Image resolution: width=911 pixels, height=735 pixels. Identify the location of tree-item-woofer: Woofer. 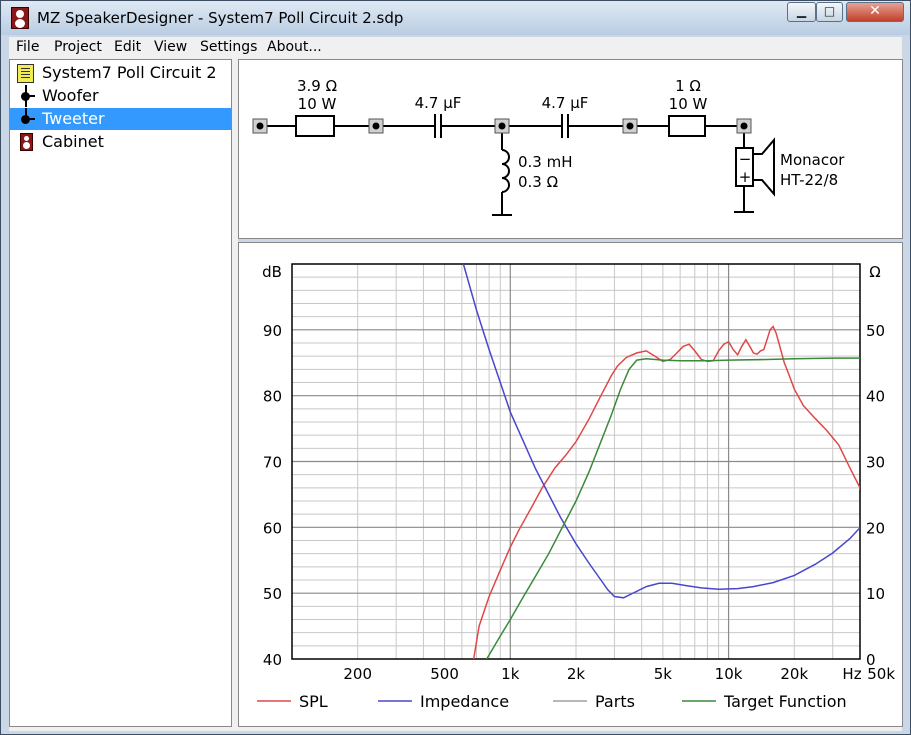
(120, 96).